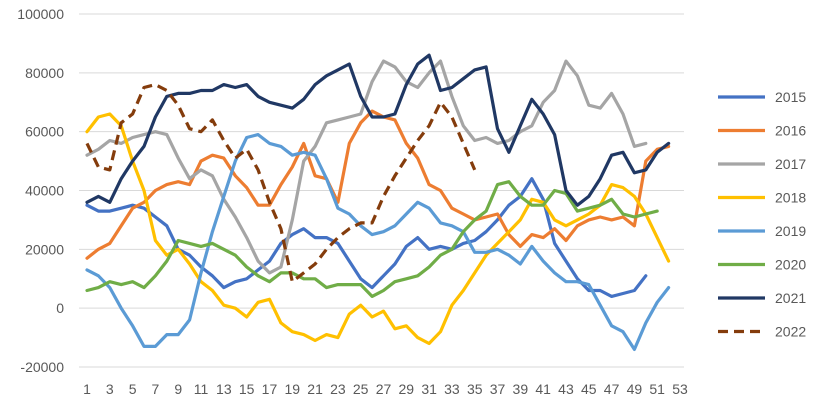 The height and width of the screenshot is (417, 830). What do you see at coordinates (270, 389) in the screenshot?
I see `x-tick-label: 17` at bounding box center [270, 389].